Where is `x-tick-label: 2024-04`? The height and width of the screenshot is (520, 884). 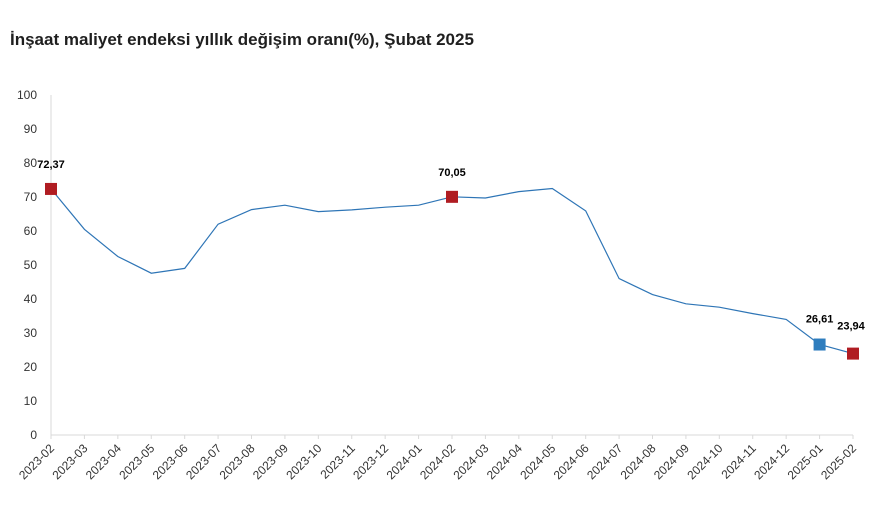
x-tick-label: 2024-04 is located at coordinates (504, 461).